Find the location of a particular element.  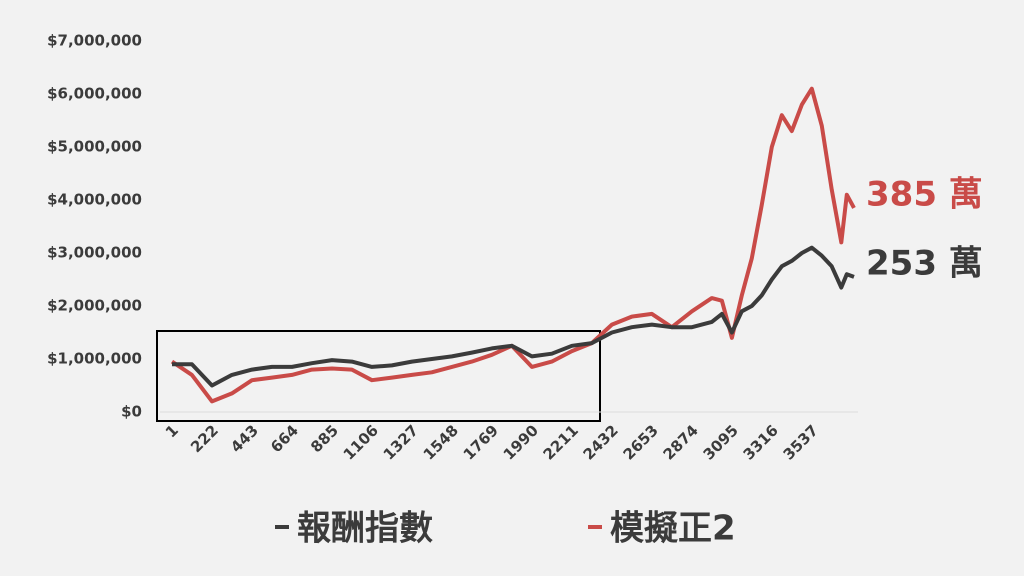

y-tick-label: $3,000,000 is located at coordinates (94, 253).